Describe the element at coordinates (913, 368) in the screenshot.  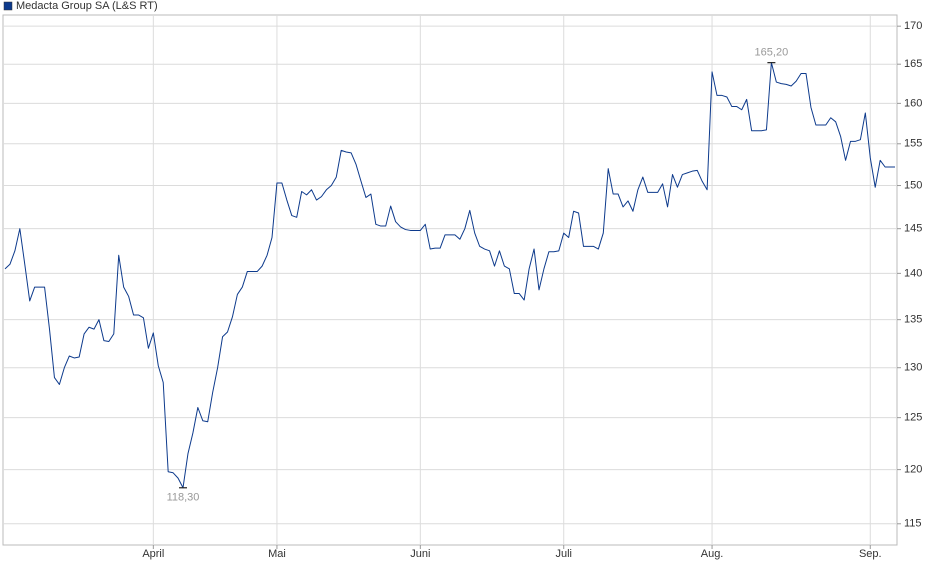
I see `y-tick-label: 130` at that location.